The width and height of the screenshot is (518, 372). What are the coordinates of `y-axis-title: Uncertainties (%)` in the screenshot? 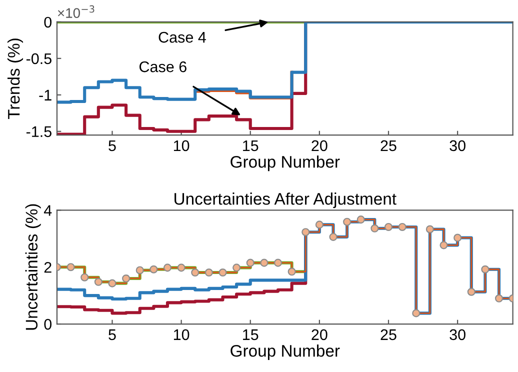 It's located at (33, 267).